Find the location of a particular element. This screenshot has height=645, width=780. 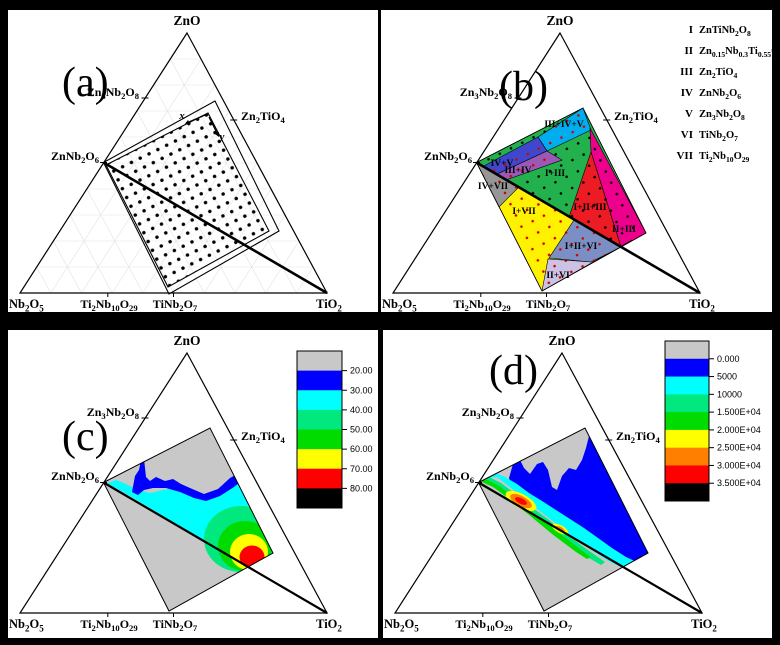

legend-formula: ZnTiNb2O8 is located at coordinates (725, 31).